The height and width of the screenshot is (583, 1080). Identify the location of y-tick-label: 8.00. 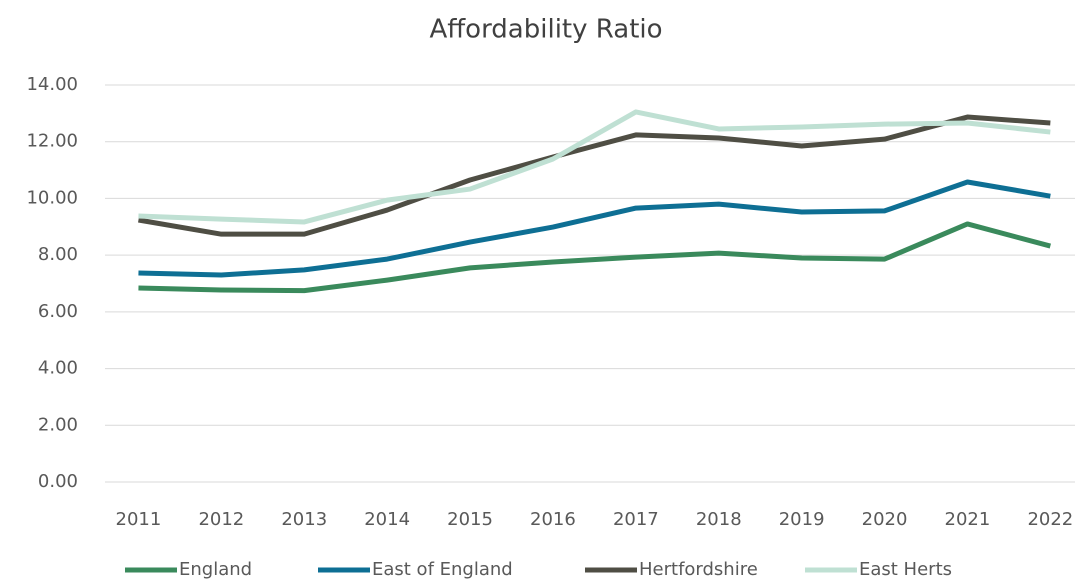
(58, 254).